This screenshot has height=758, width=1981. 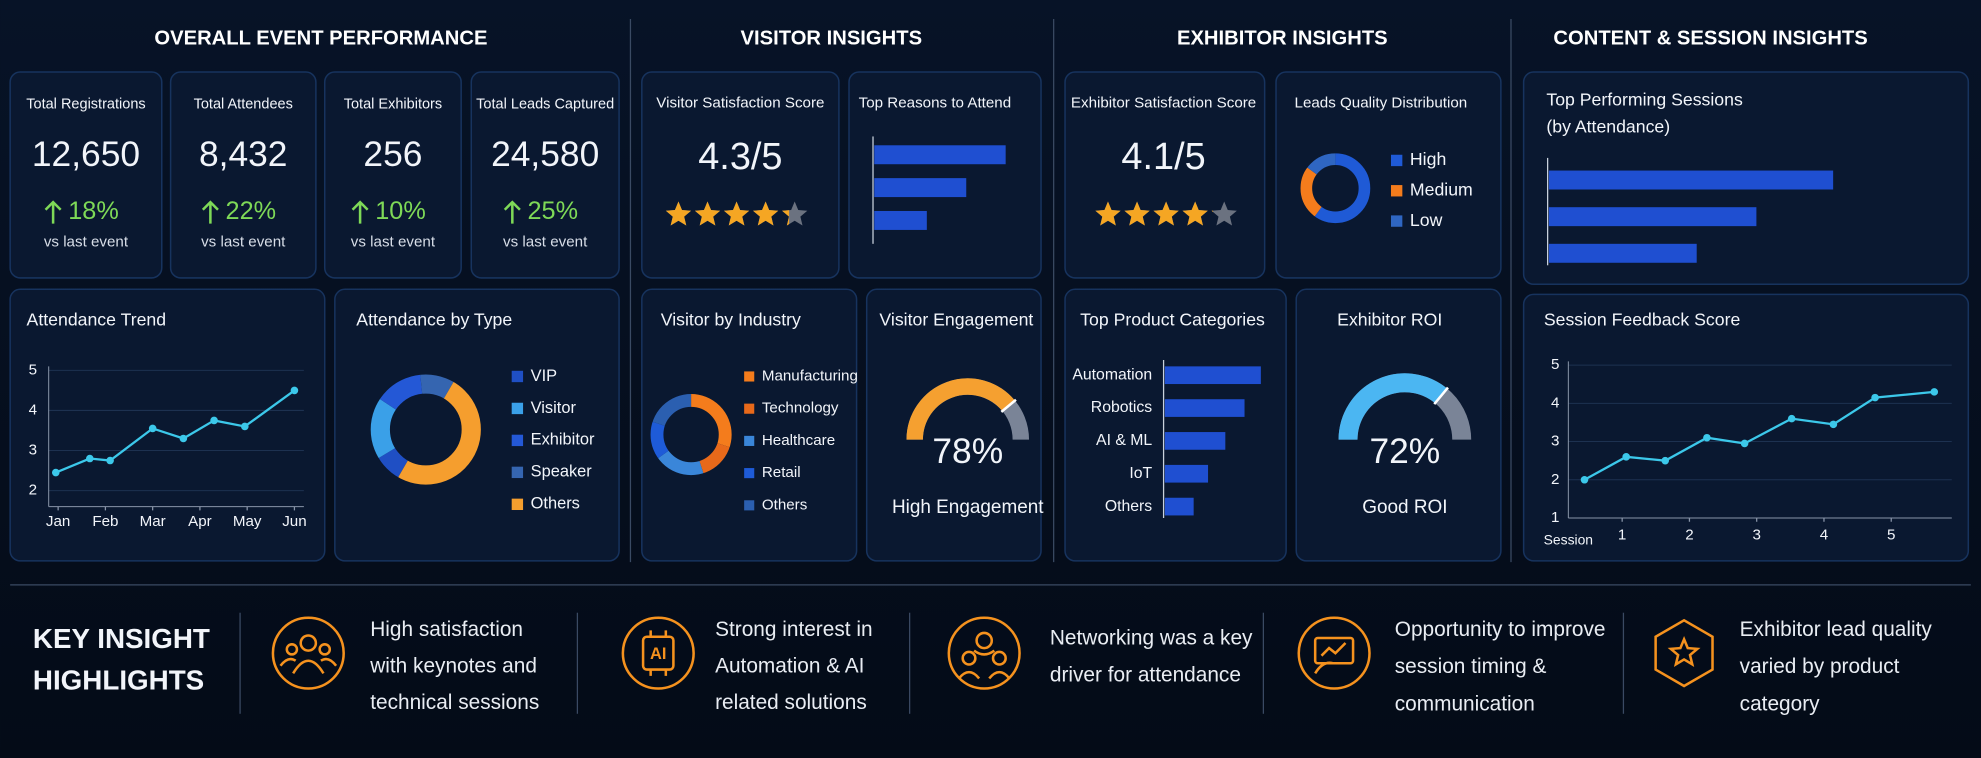 I want to click on card-title: Session Feedback Score, so click(x=1642, y=320).